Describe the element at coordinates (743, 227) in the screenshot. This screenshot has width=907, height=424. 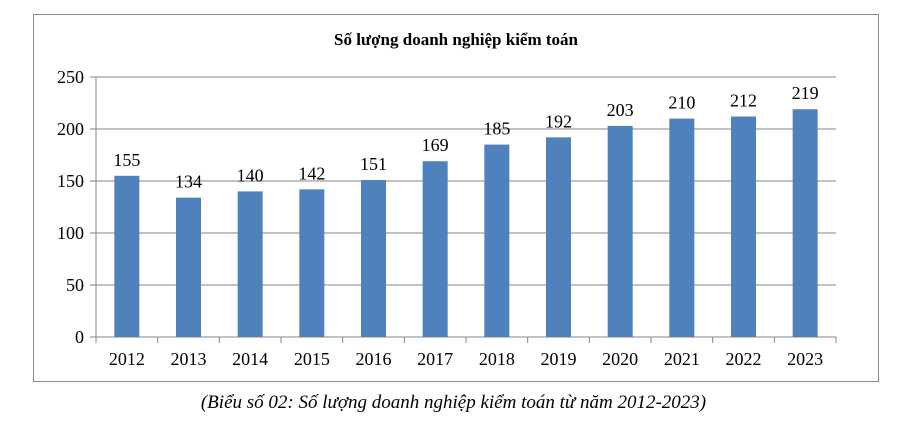
I see `bar-2022` at that location.